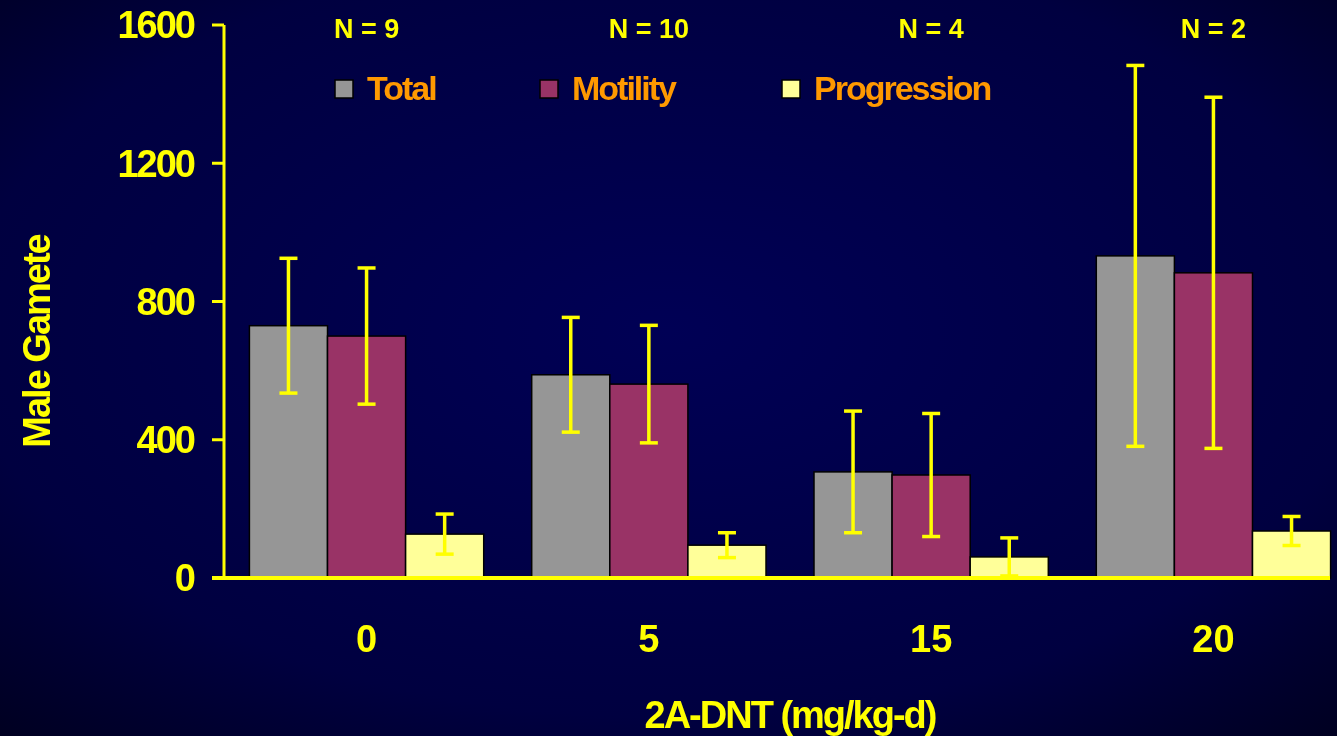  Describe the element at coordinates (402, 88) in the screenshot. I see `legend-label: Total` at that location.